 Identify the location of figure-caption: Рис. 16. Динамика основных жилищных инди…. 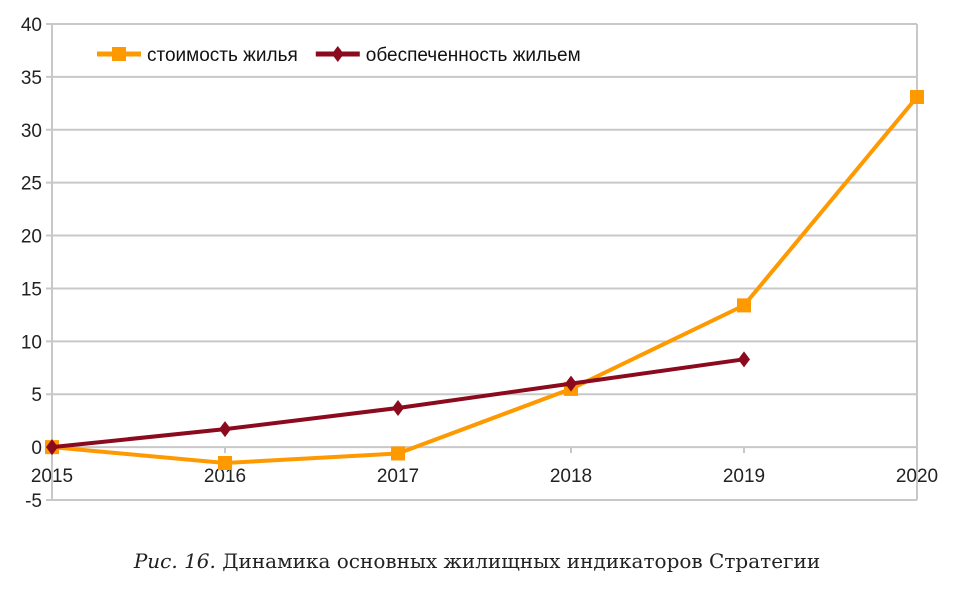
(477, 561).